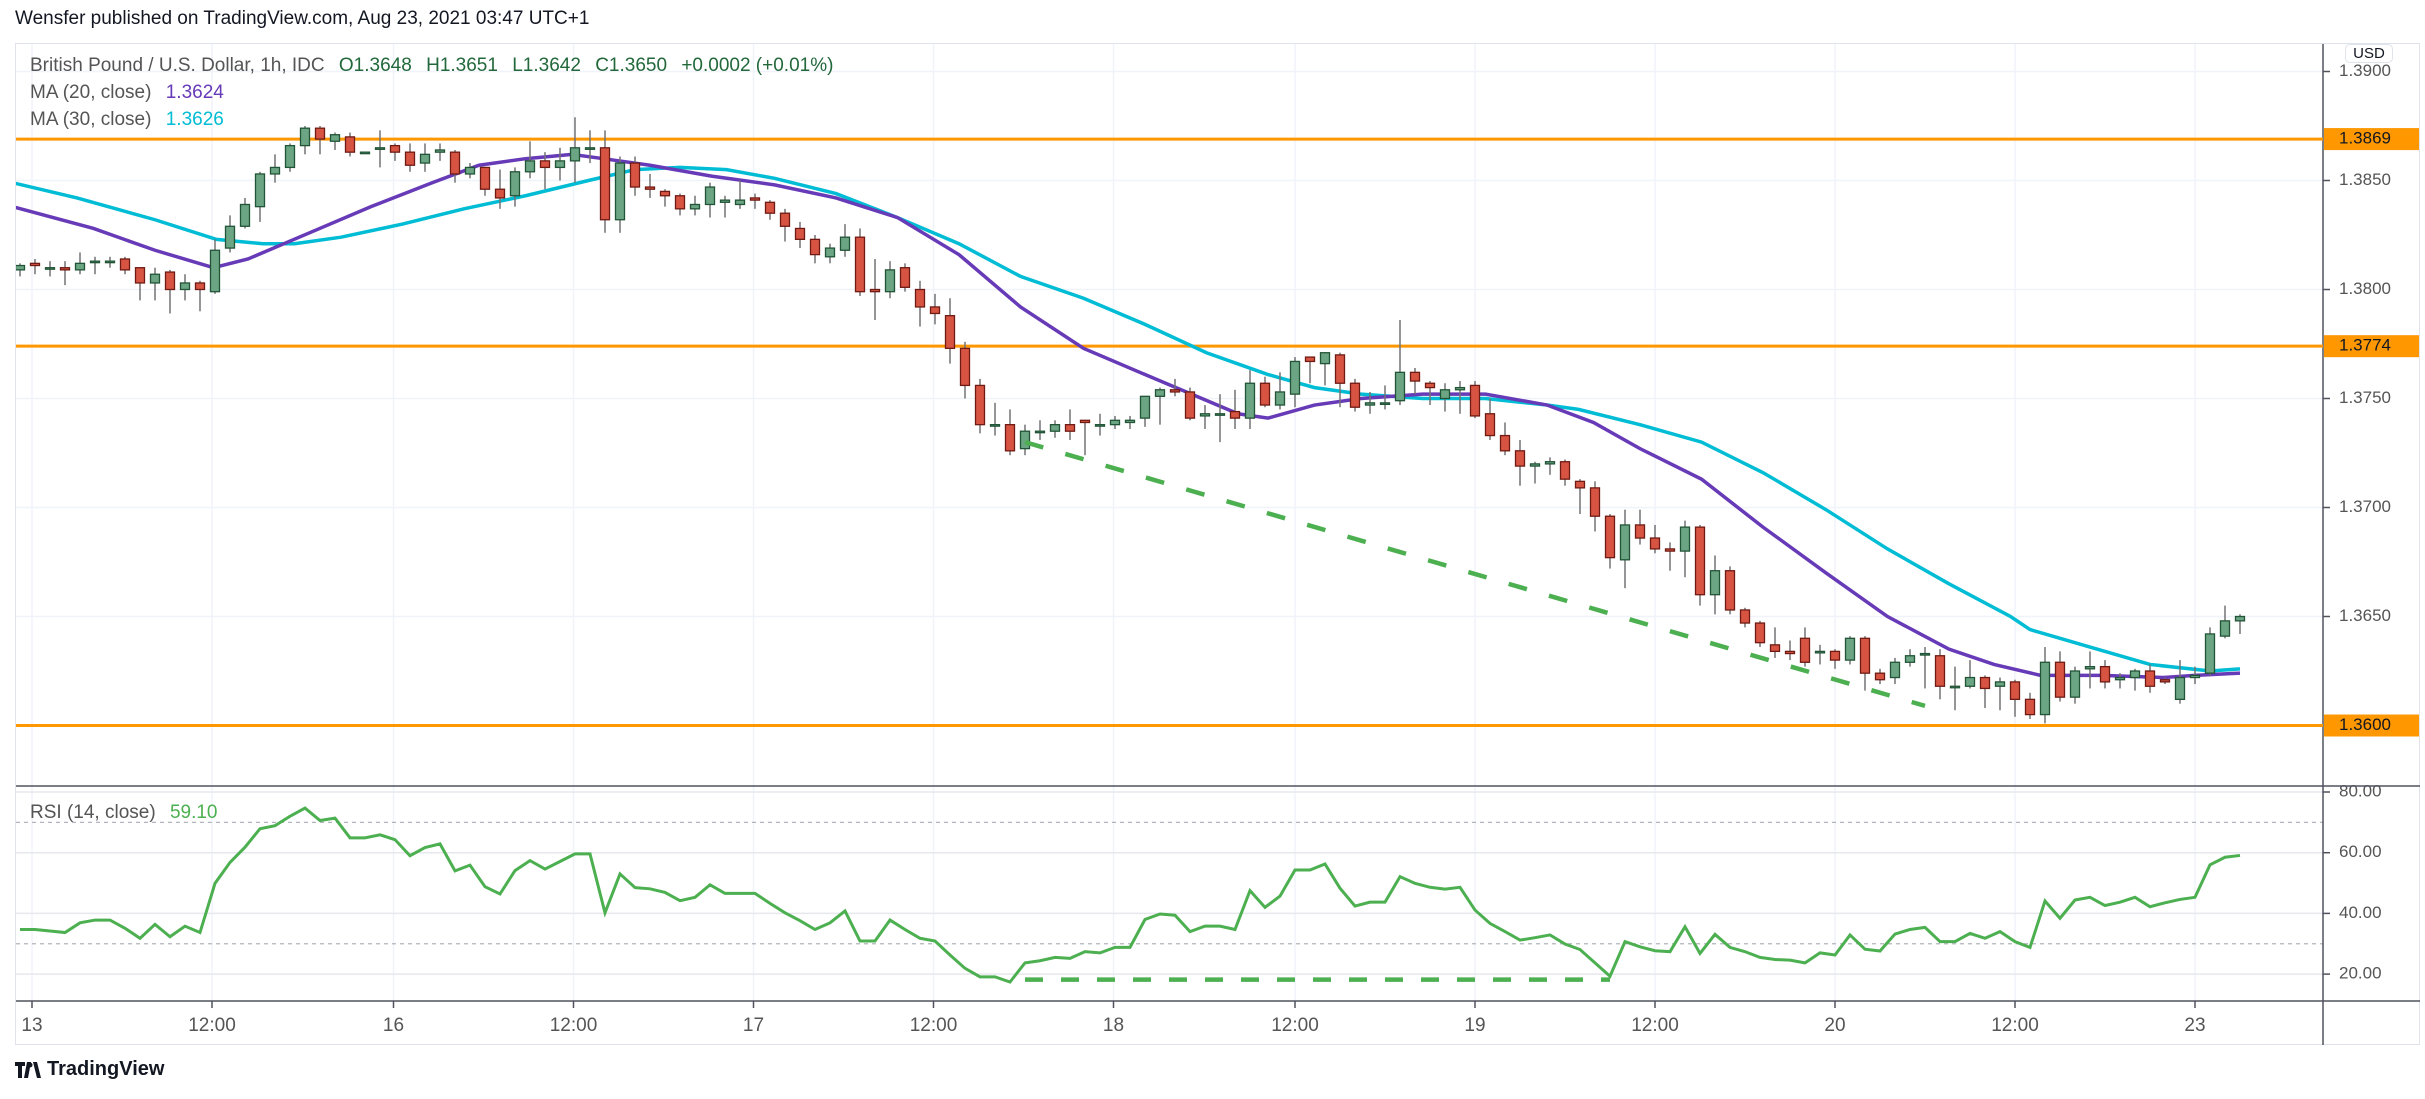 The height and width of the screenshot is (1099, 2425). I want to click on rsi-legend: RSI (14, close) 59.10, so click(128, 813).